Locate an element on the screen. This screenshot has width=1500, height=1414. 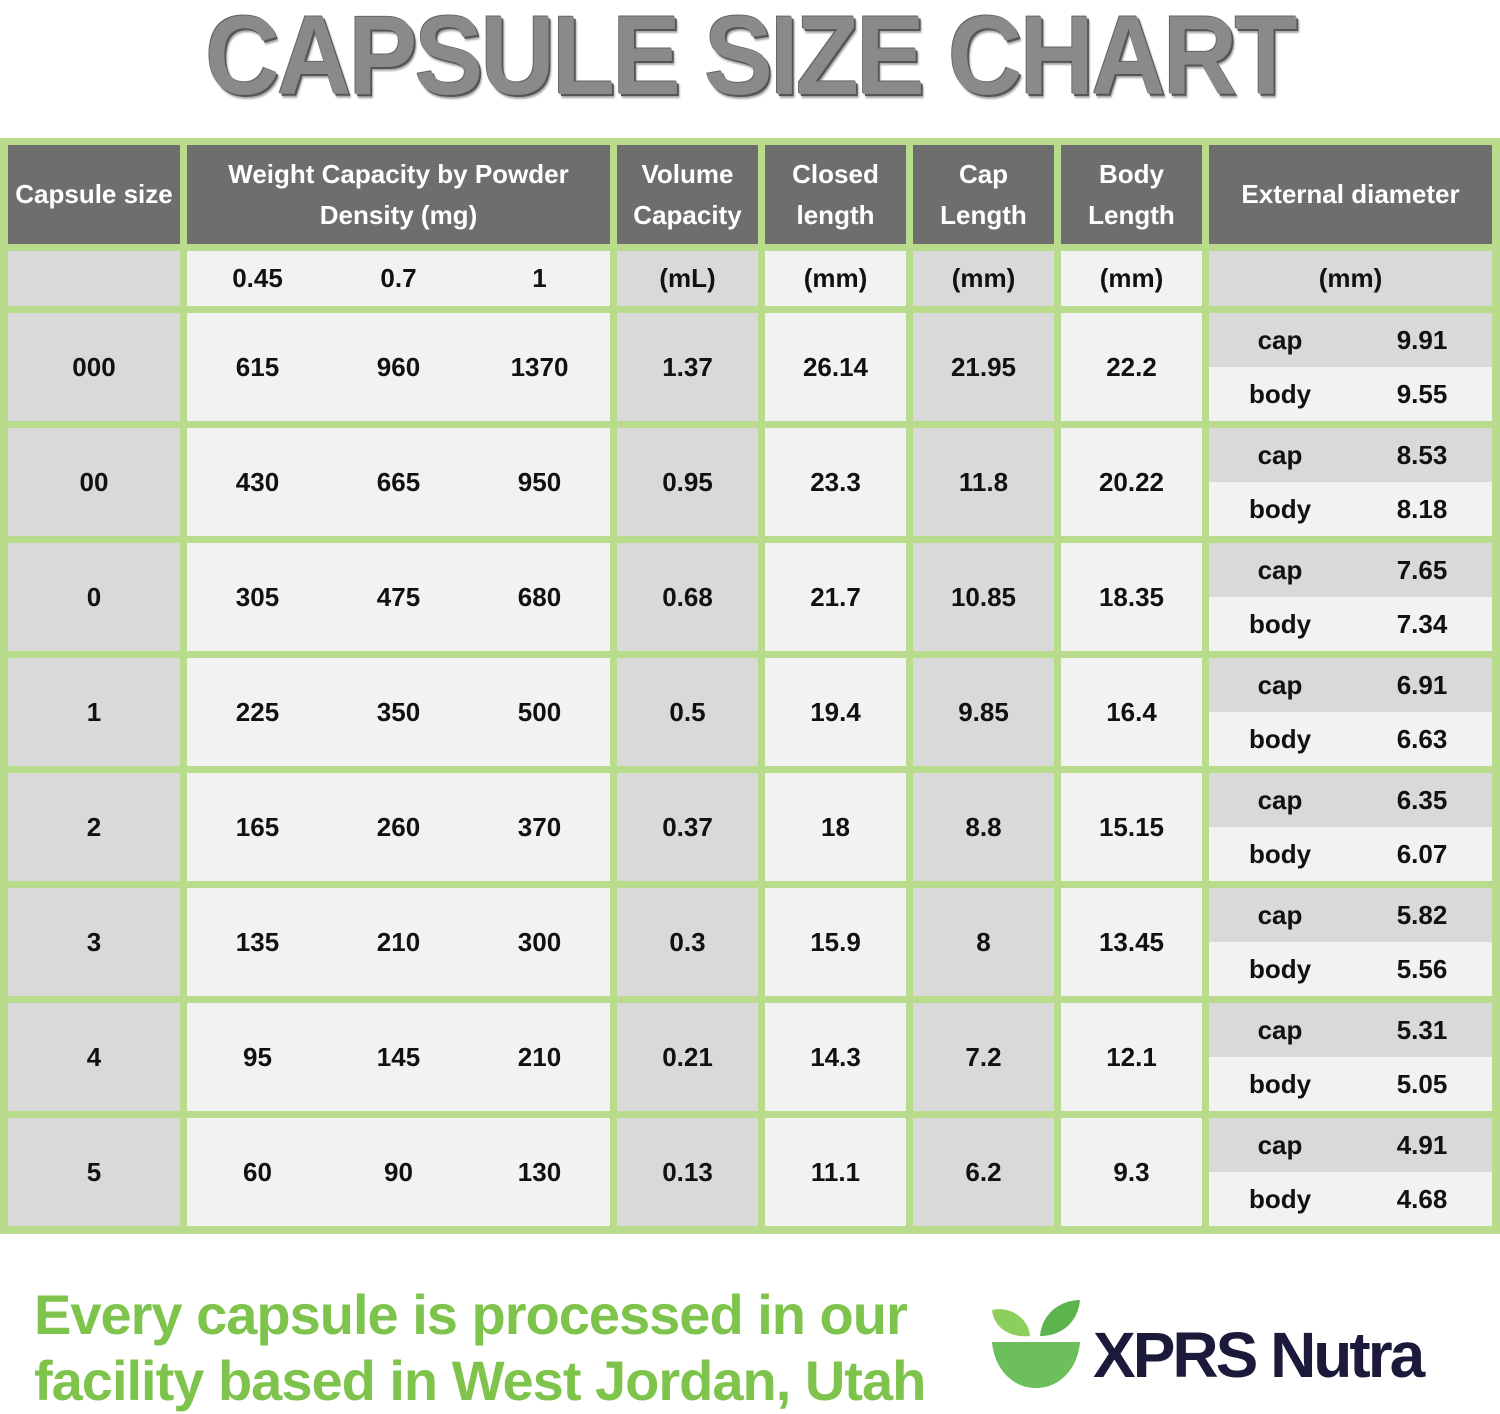
column-header: Weight Capacity by Powder Density (mg) is located at coordinates (398, 194).